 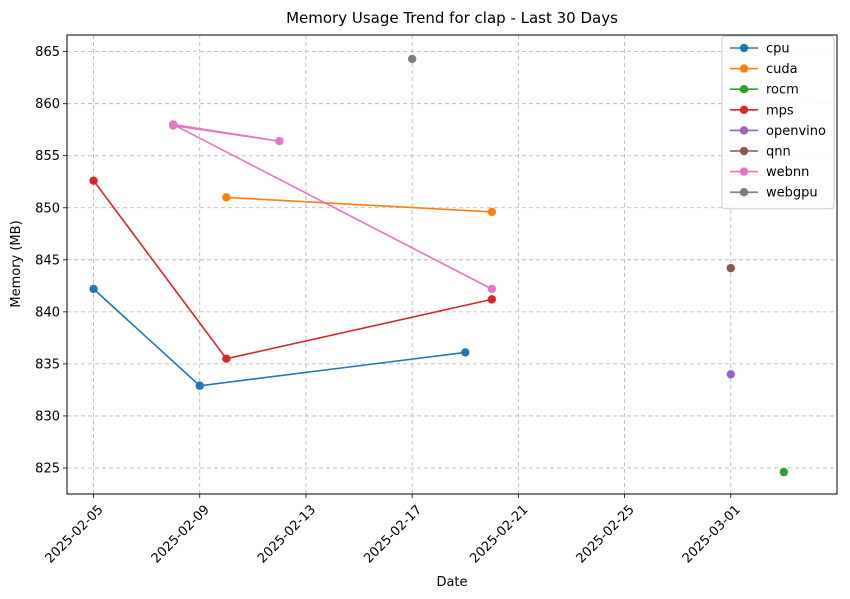 I want to click on legend-label: openvino, so click(x=796, y=131).